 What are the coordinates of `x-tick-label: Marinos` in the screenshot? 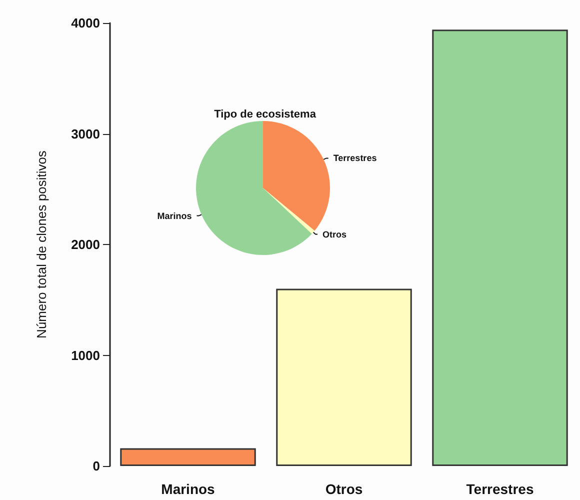 It's located at (188, 489).